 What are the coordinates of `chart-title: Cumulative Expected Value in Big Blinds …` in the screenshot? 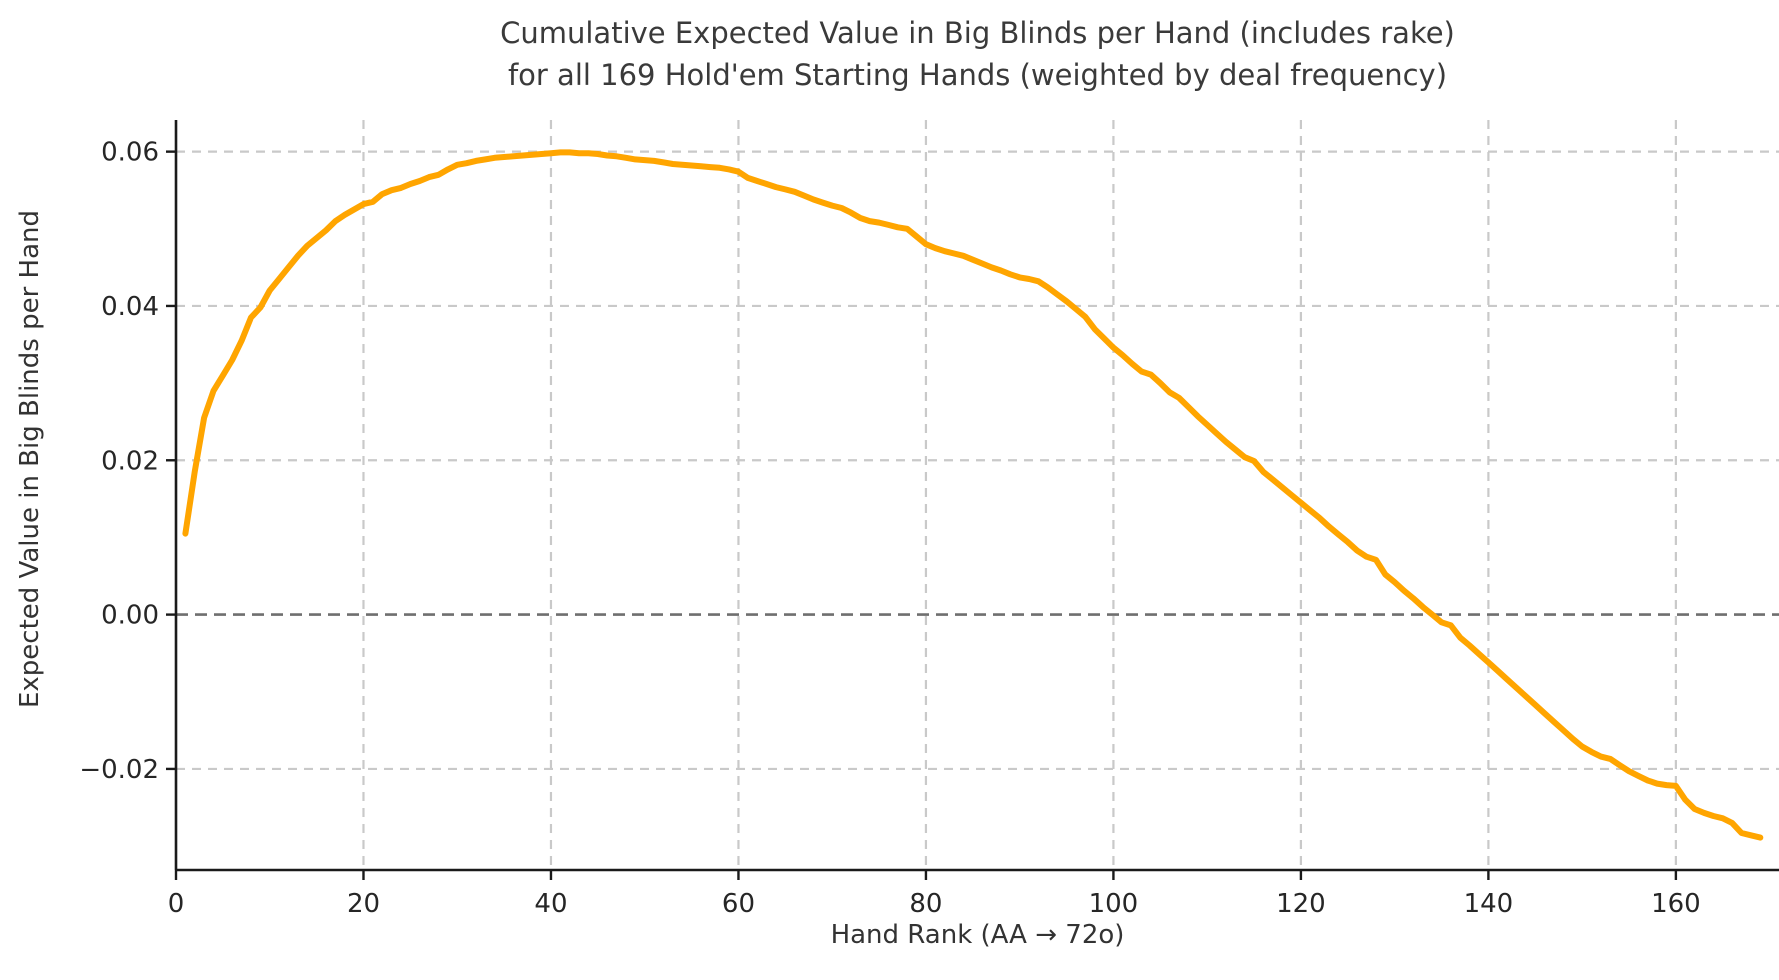 It's located at (977, 54).